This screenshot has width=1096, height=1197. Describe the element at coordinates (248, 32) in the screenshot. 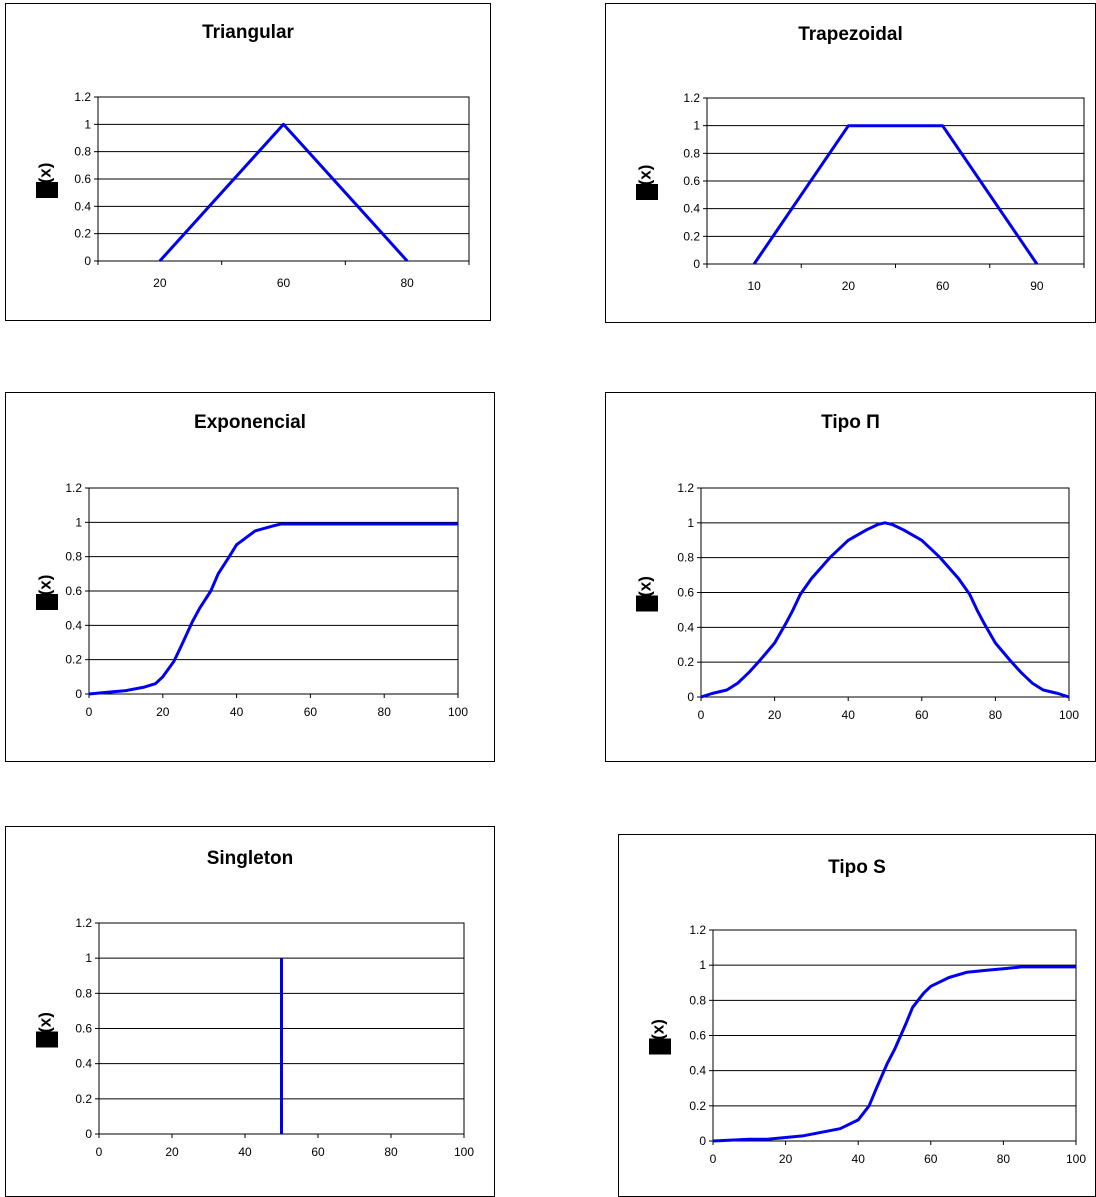

I see `chart-title: Triangular` at that location.